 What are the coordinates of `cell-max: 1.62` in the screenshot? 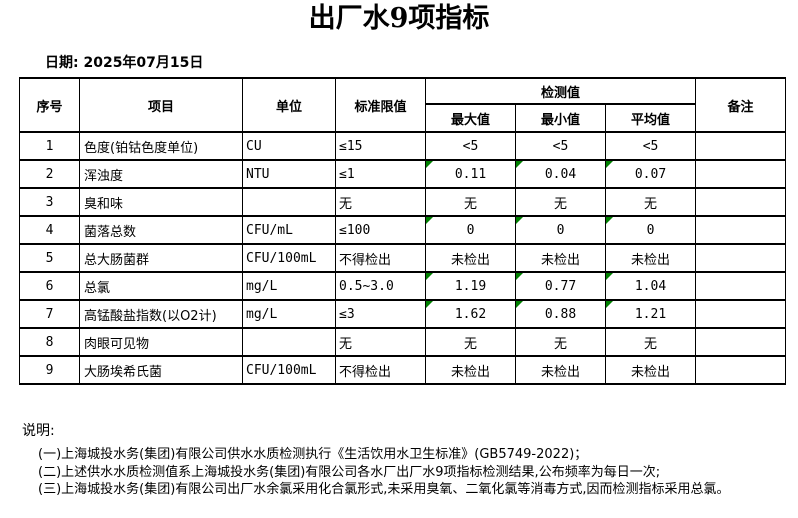 It's located at (470, 314).